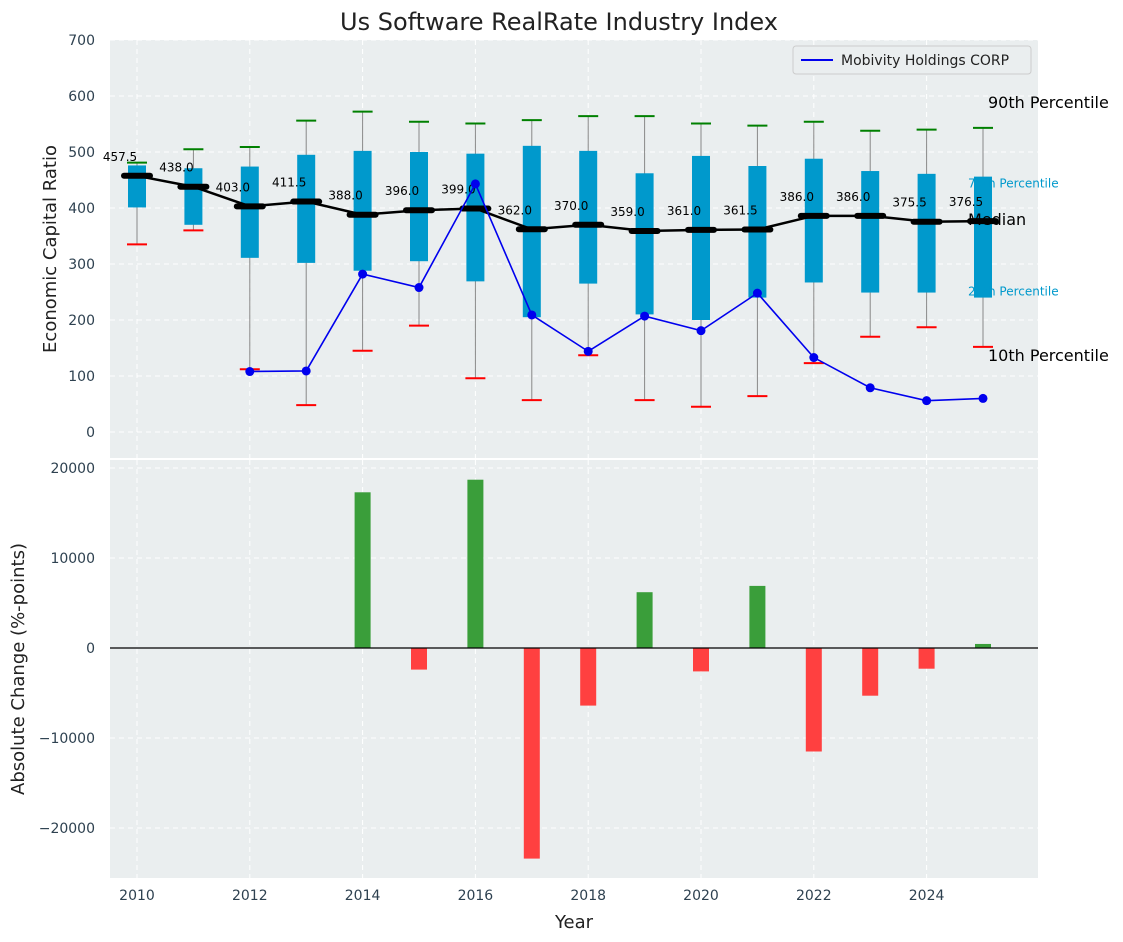 The image size is (1123, 942). I want to click on y-tick-label: 10000, so click(72, 559).